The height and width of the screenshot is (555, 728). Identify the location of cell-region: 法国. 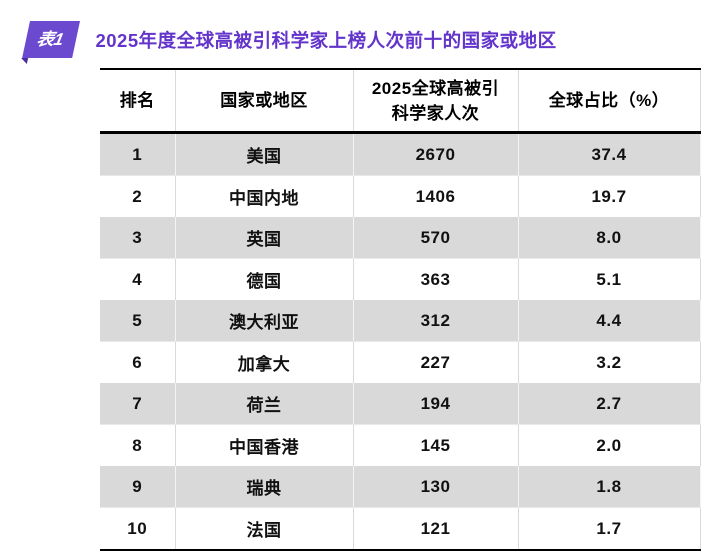
(264, 529).